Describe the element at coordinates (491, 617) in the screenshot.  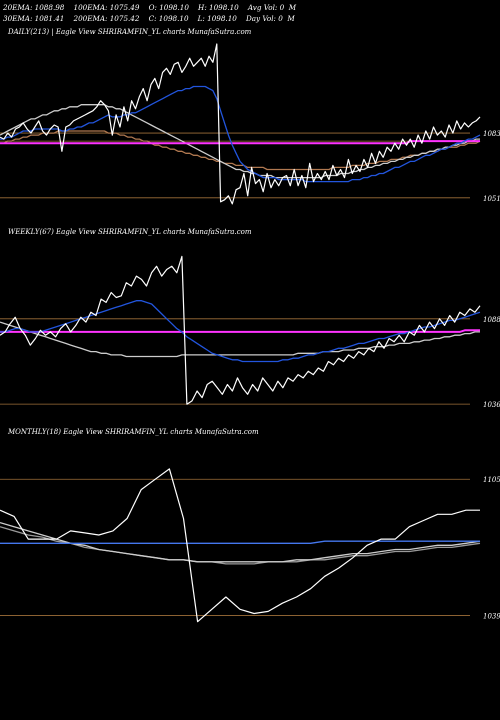
I see `y-tick-label-2-1: 1039` at that location.